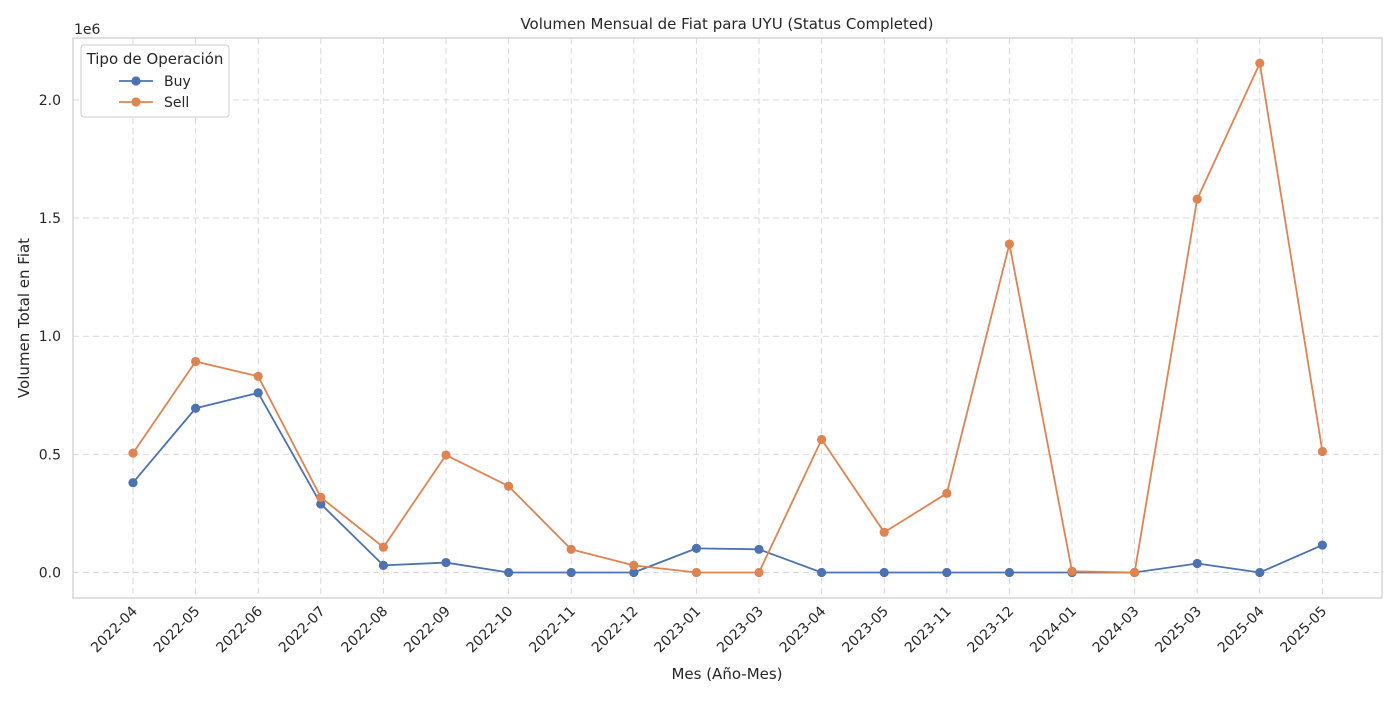 The image size is (1400, 704). What do you see at coordinates (365, 630) in the screenshot?
I see `x-tick-label: 2022-08` at bounding box center [365, 630].